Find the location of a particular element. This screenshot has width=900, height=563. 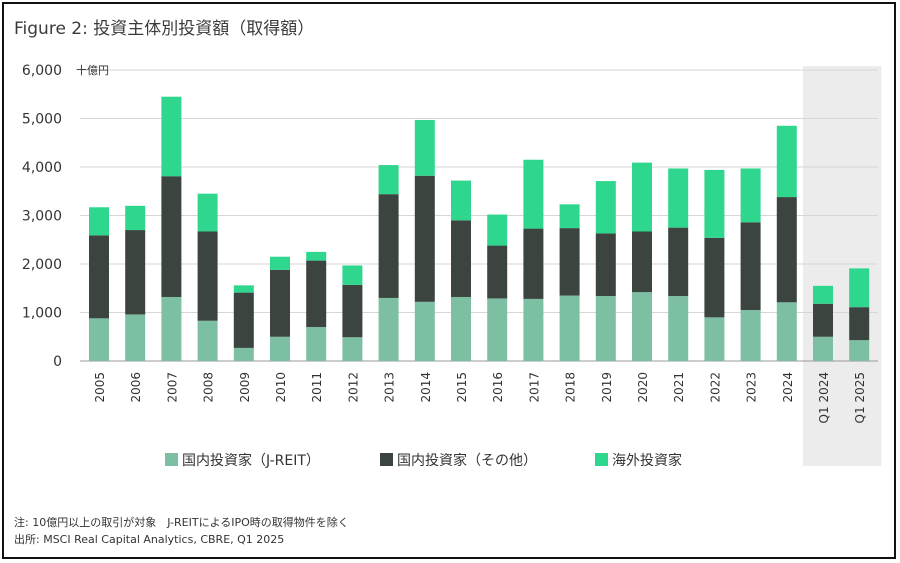

x-category-label: 2019 is located at coordinates (607, 387).